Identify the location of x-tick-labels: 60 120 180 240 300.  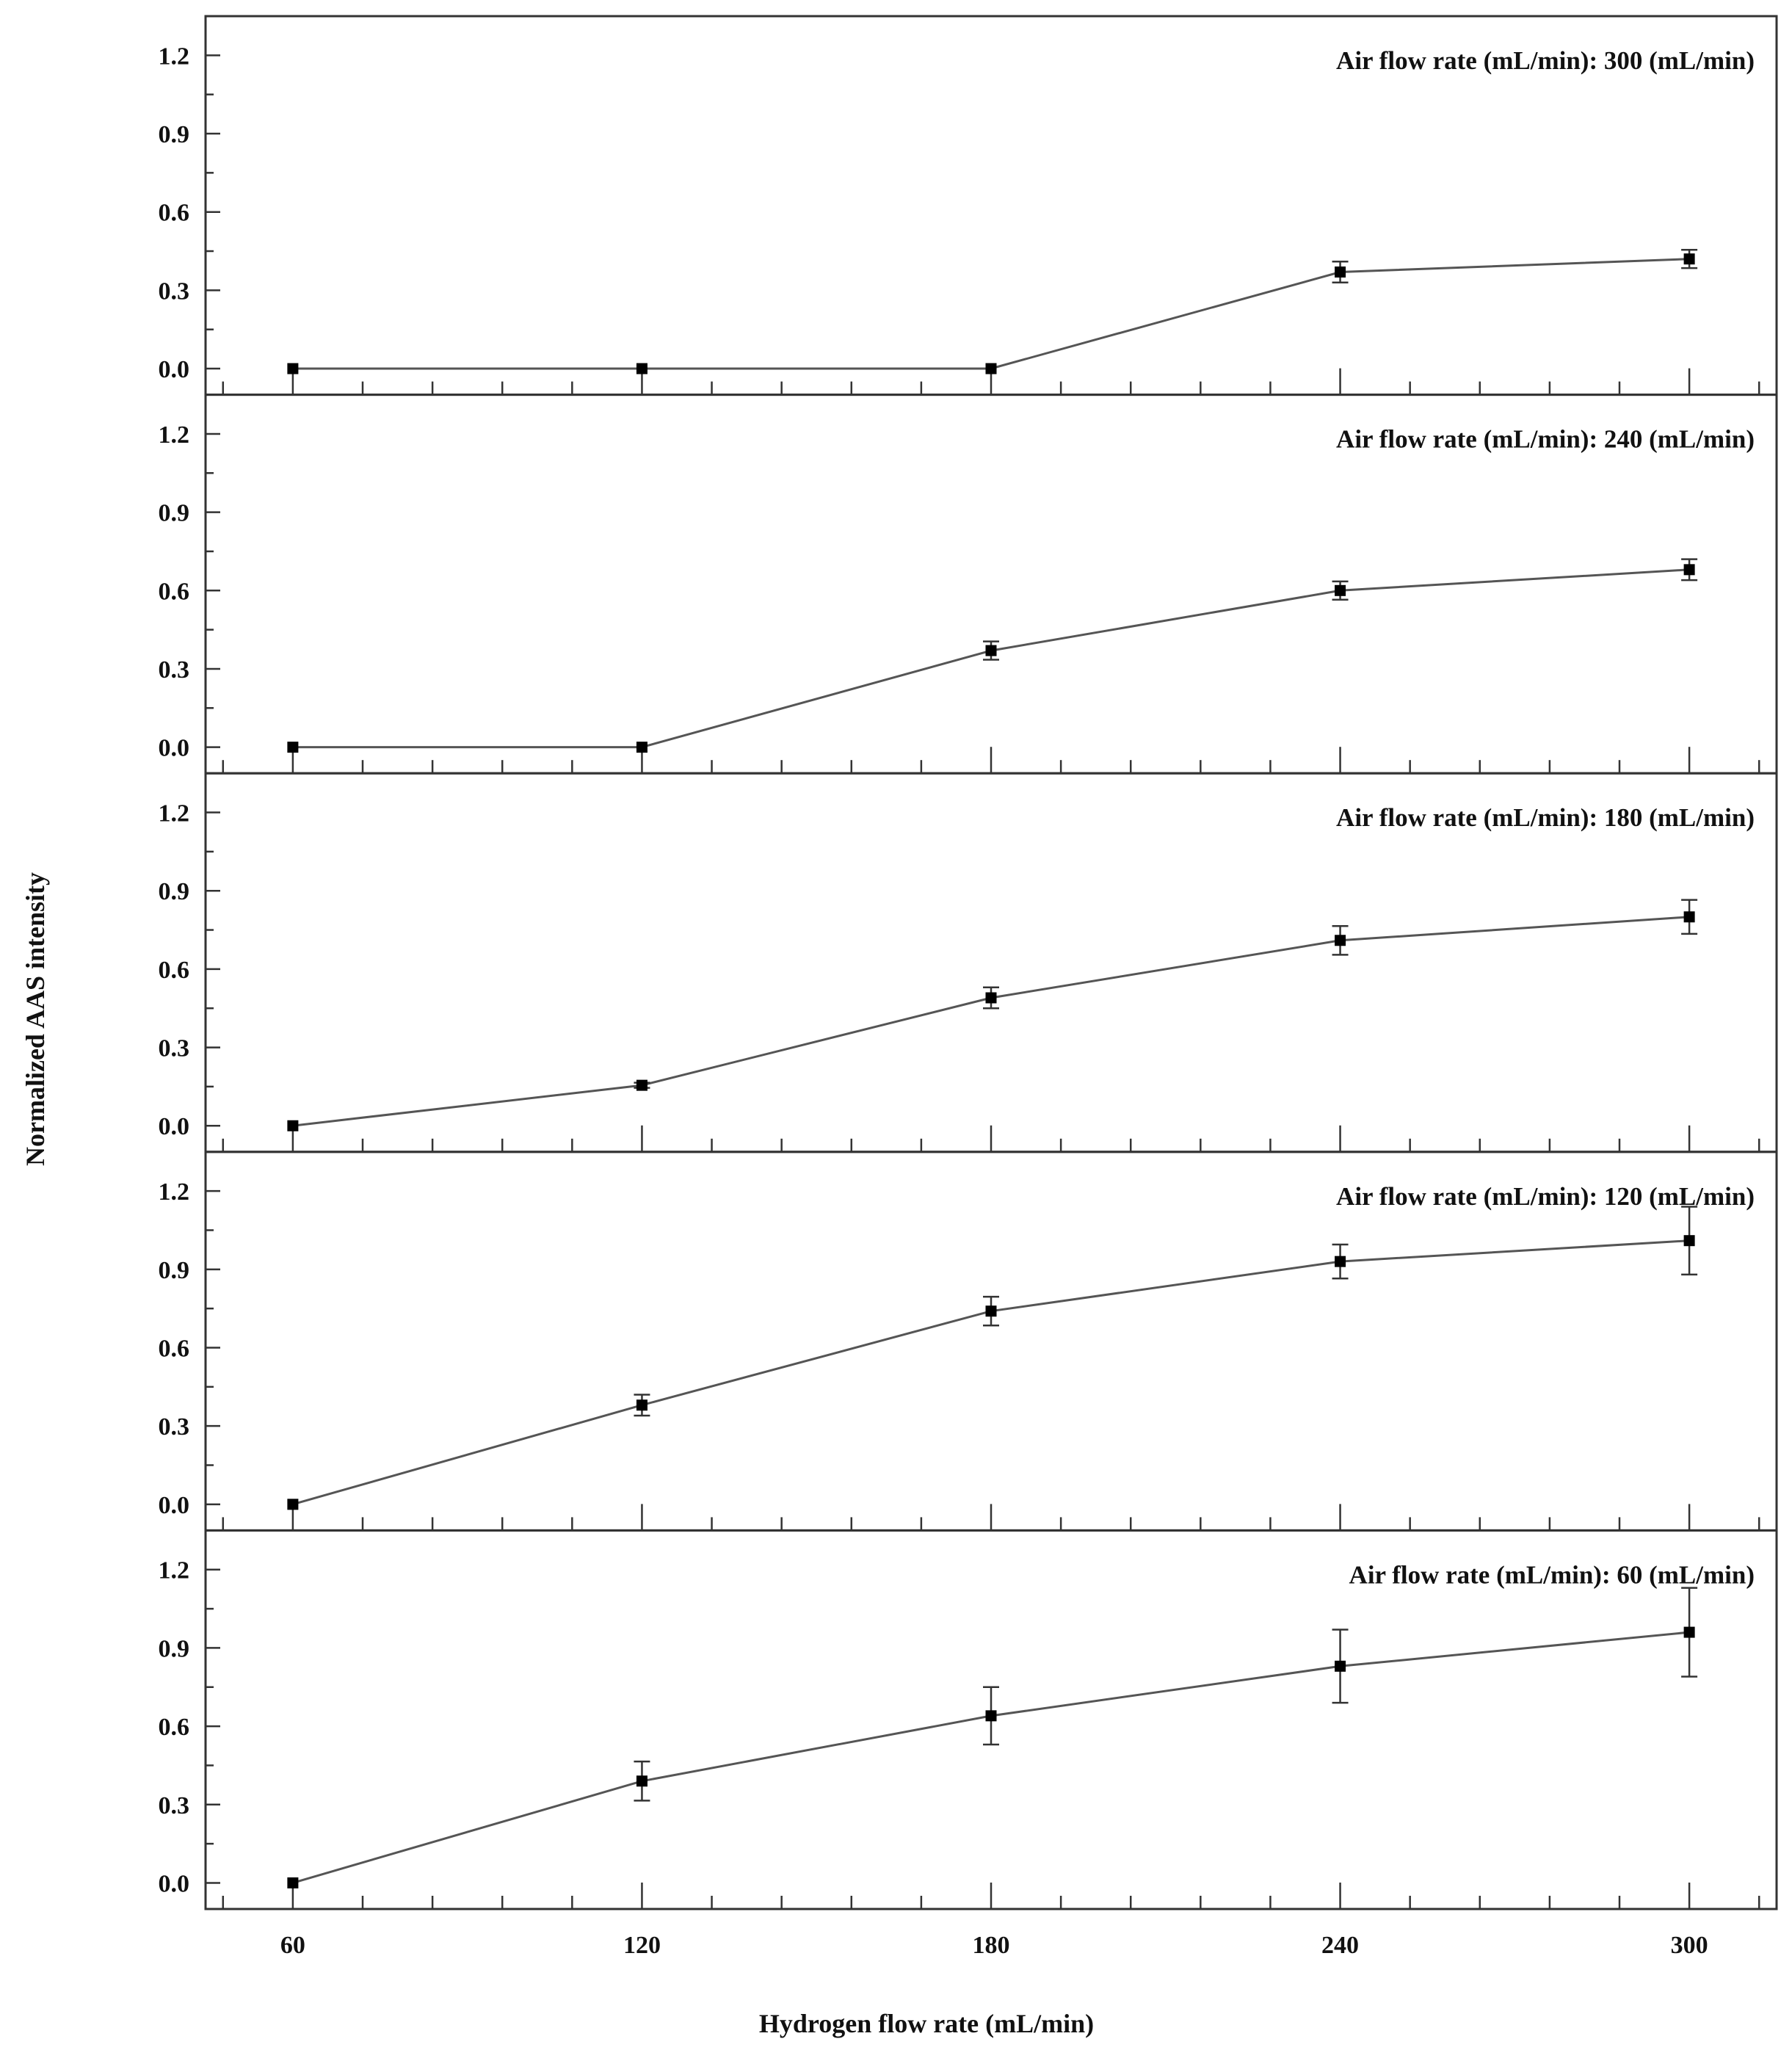
(994, 1945).